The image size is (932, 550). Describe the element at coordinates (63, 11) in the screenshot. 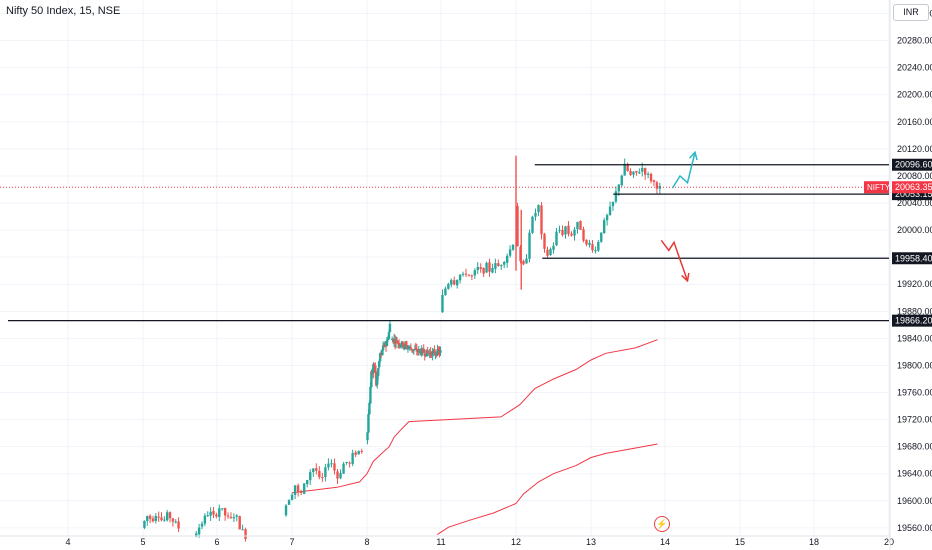

I see `chart-title: Nifty 50 Index, 15, NSE` at that location.